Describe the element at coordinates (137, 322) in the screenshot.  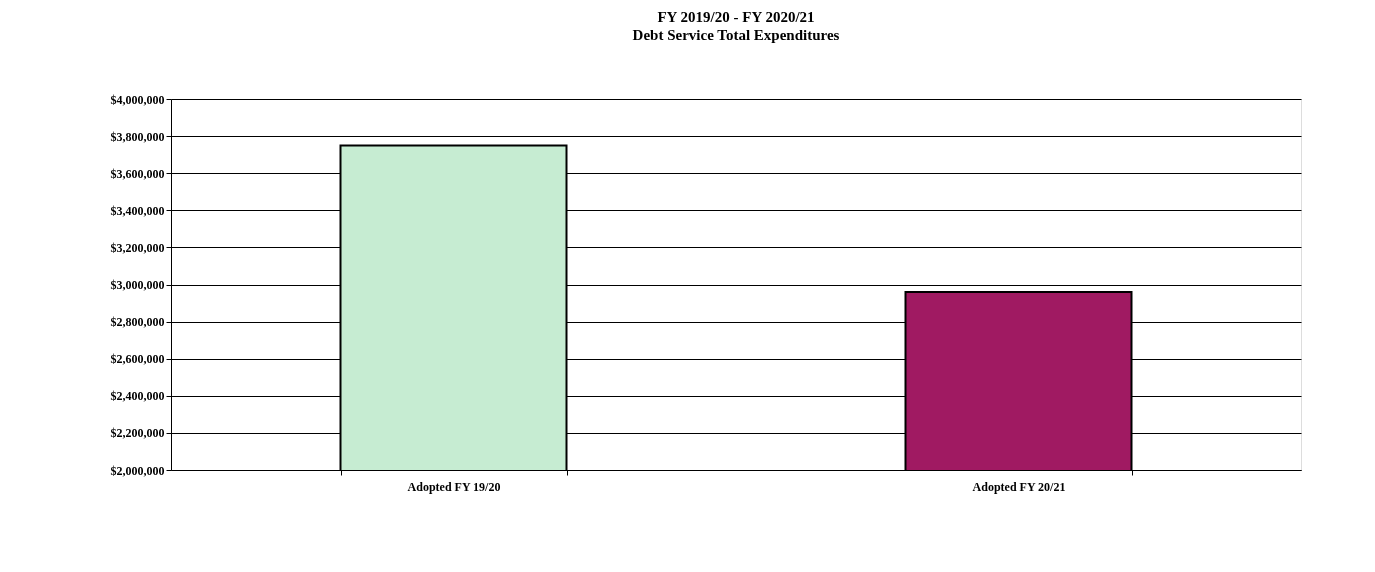
I see `y-tick-label: $2,800,000` at that location.